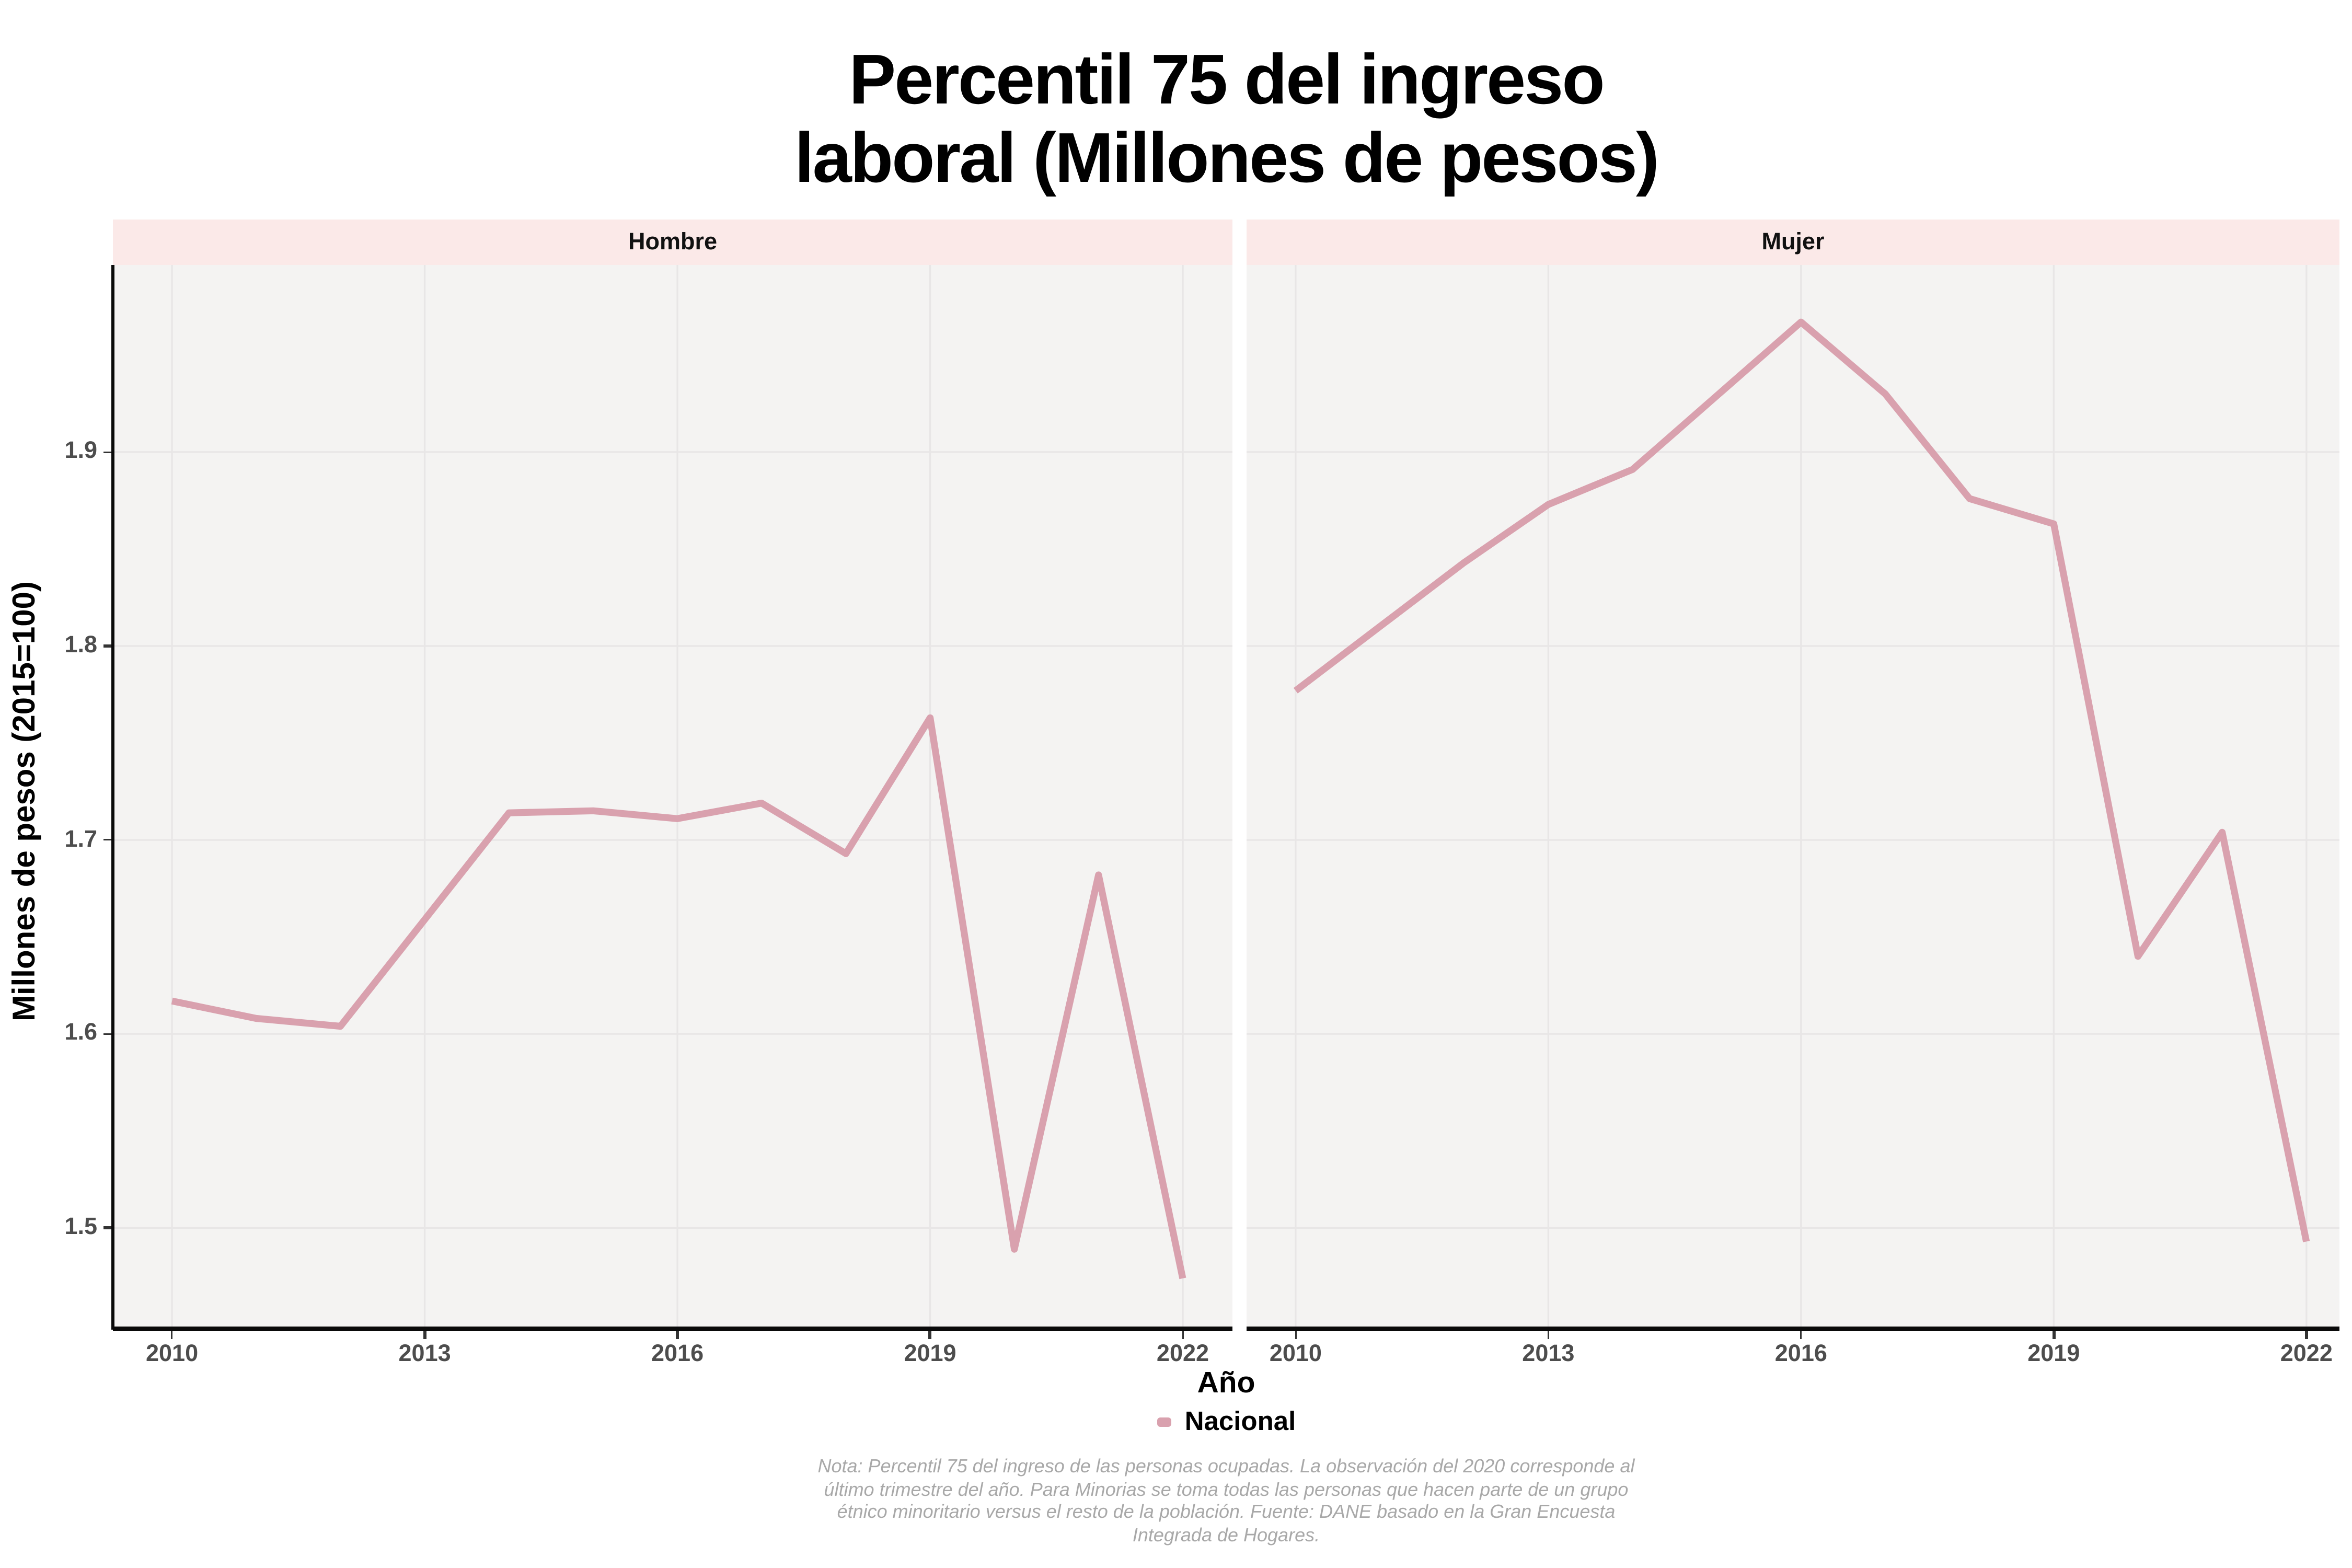 The height and width of the screenshot is (1568, 2352). I want to click on caption-line4: Integrada de Hogares., so click(1226, 1534).